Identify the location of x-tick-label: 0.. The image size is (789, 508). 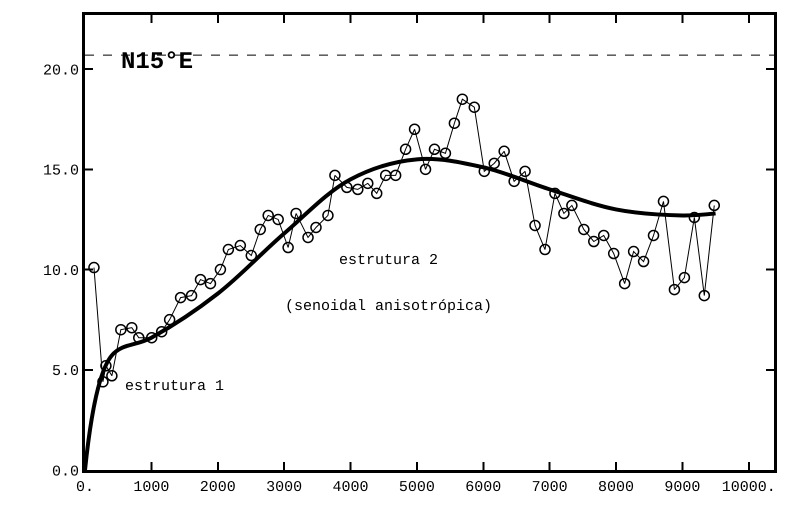
(85, 487).